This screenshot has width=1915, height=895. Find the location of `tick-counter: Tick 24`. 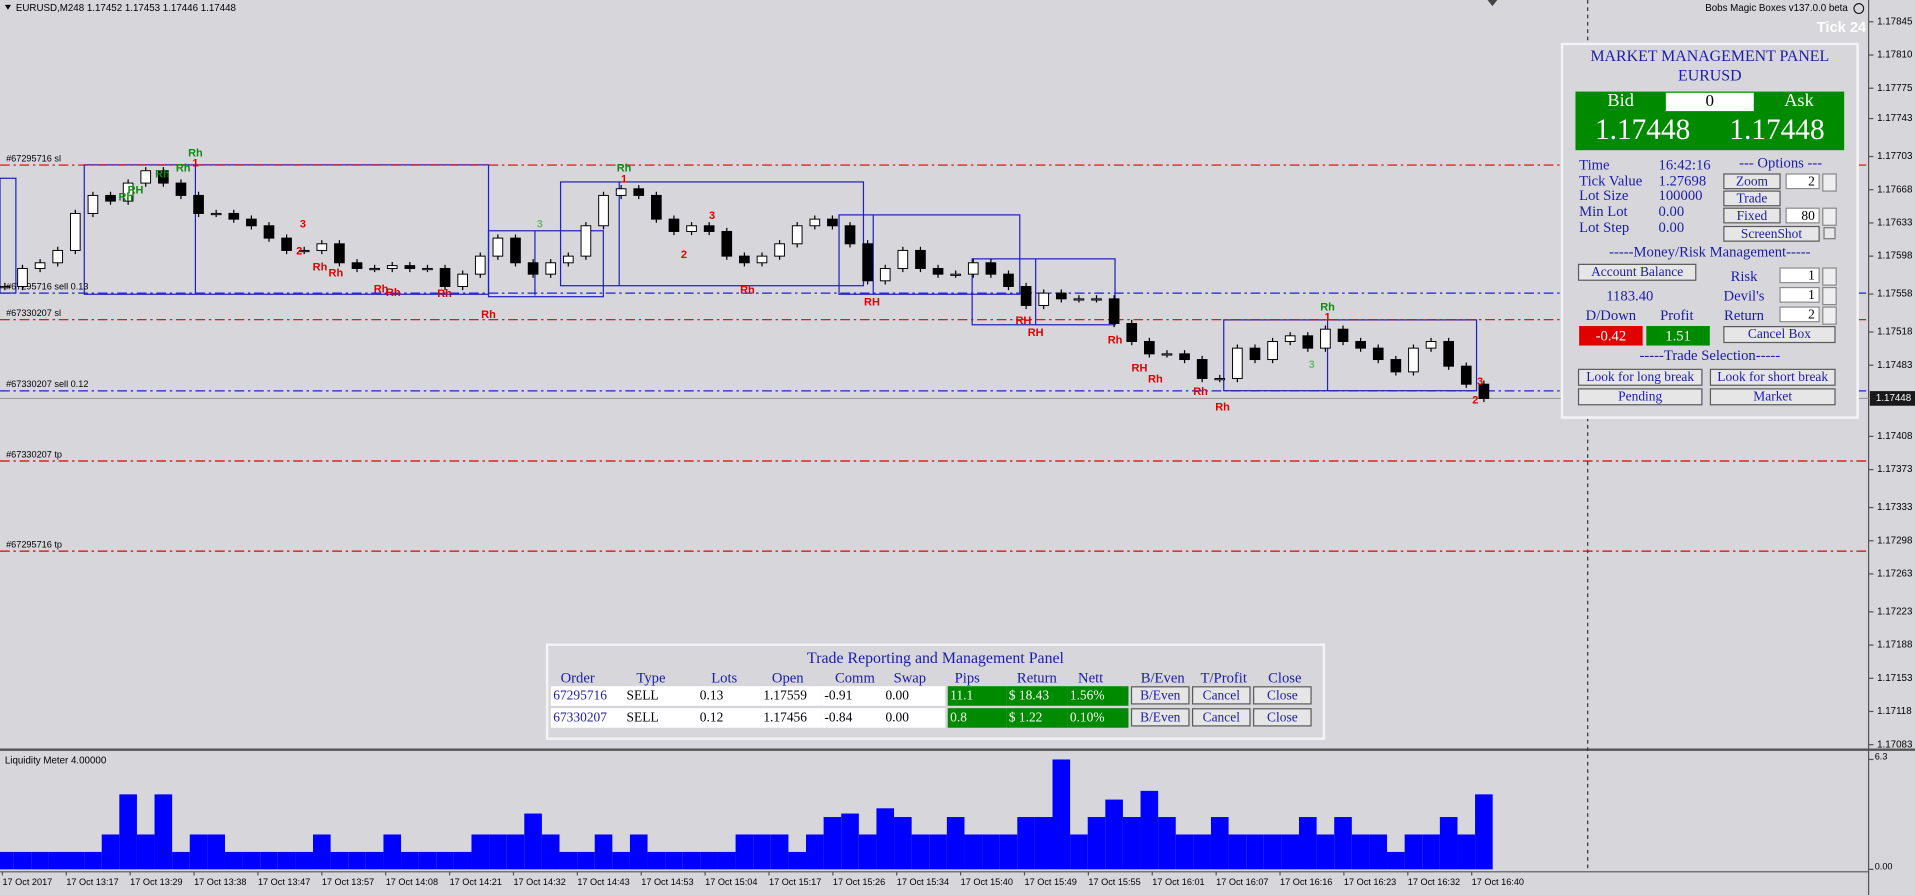

tick-counter: Tick 24 is located at coordinates (1842, 28).